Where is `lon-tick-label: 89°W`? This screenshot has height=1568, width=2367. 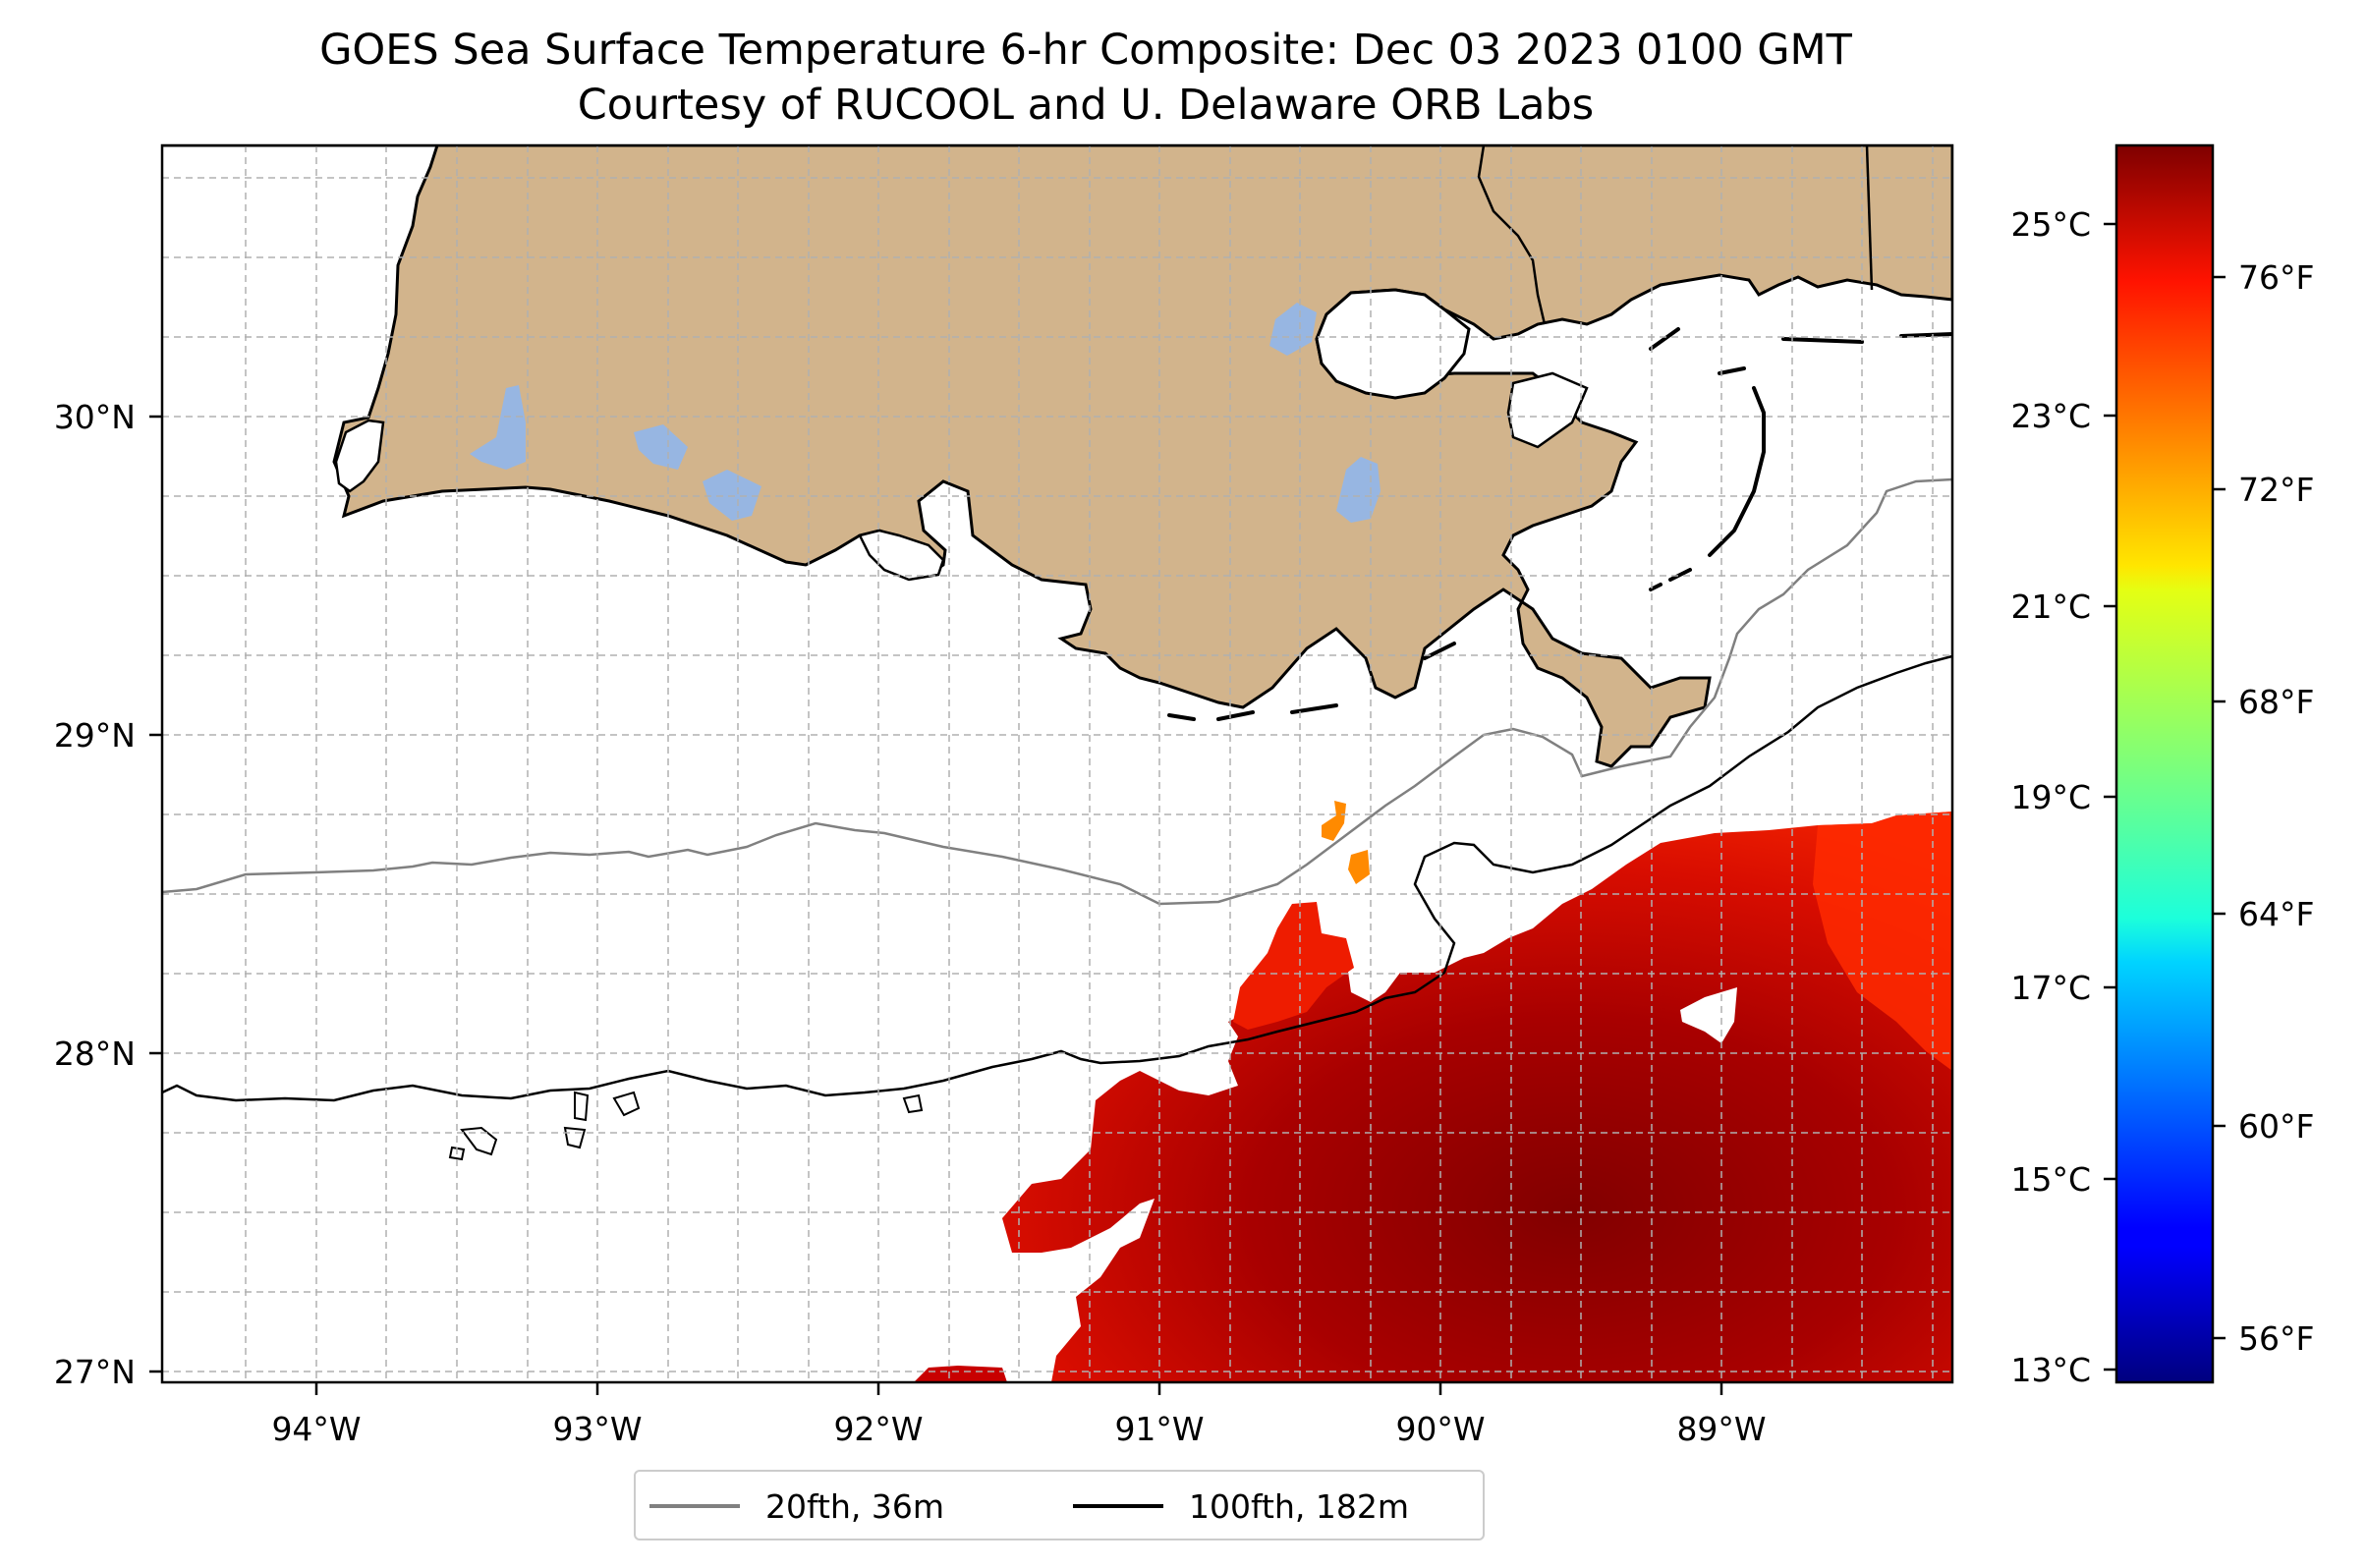
lon-tick-label: 89°W is located at coordinates (1721, 1429).